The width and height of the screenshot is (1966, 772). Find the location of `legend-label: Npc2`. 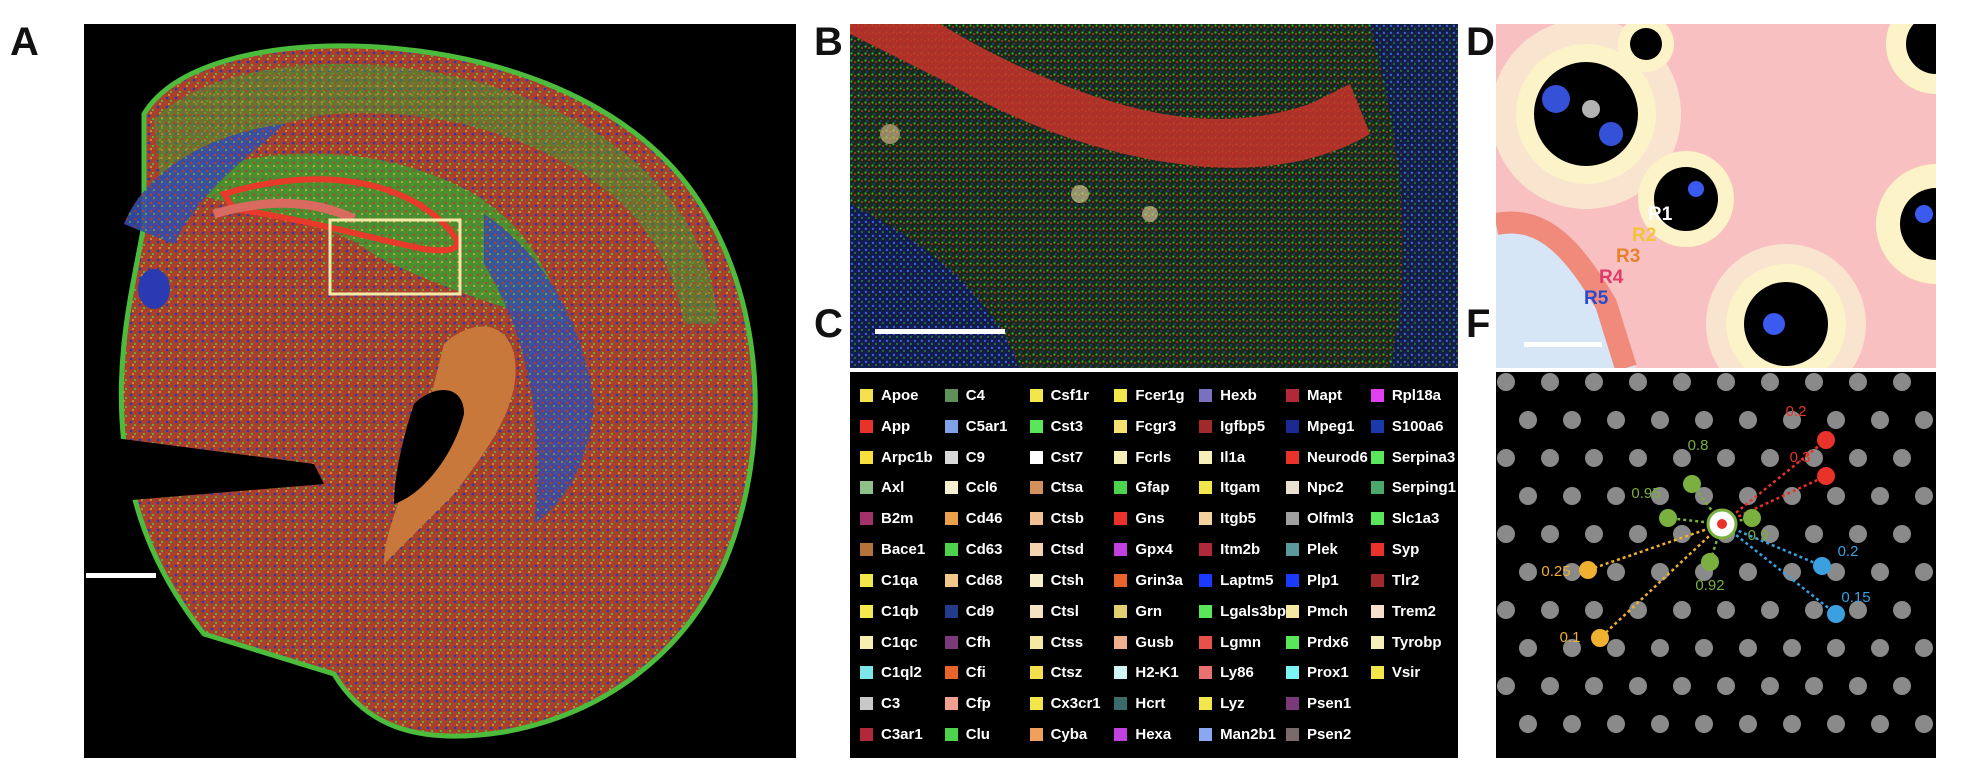

legend-label: Npc2 is located at coordinates (1325, 488).